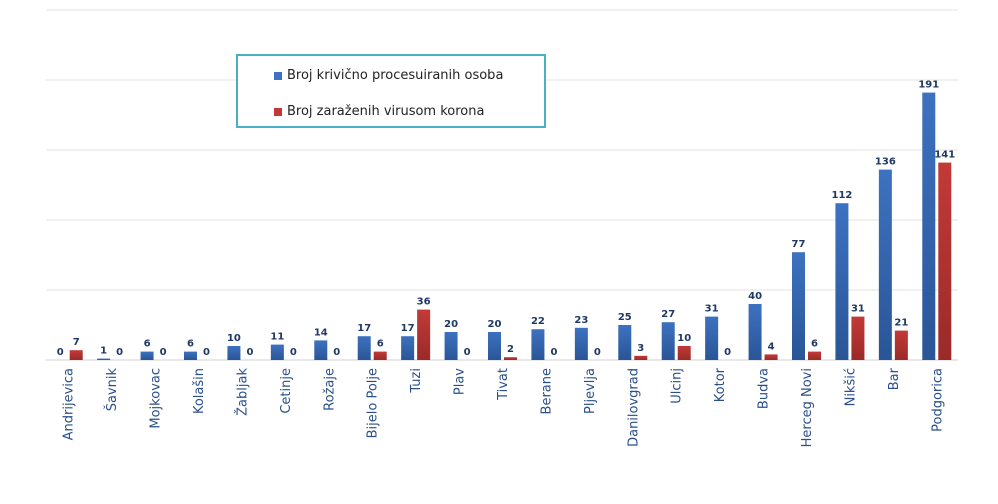 This screenshot has height=504, width=998. I want to click on data-label: 191, so click(928, 85).